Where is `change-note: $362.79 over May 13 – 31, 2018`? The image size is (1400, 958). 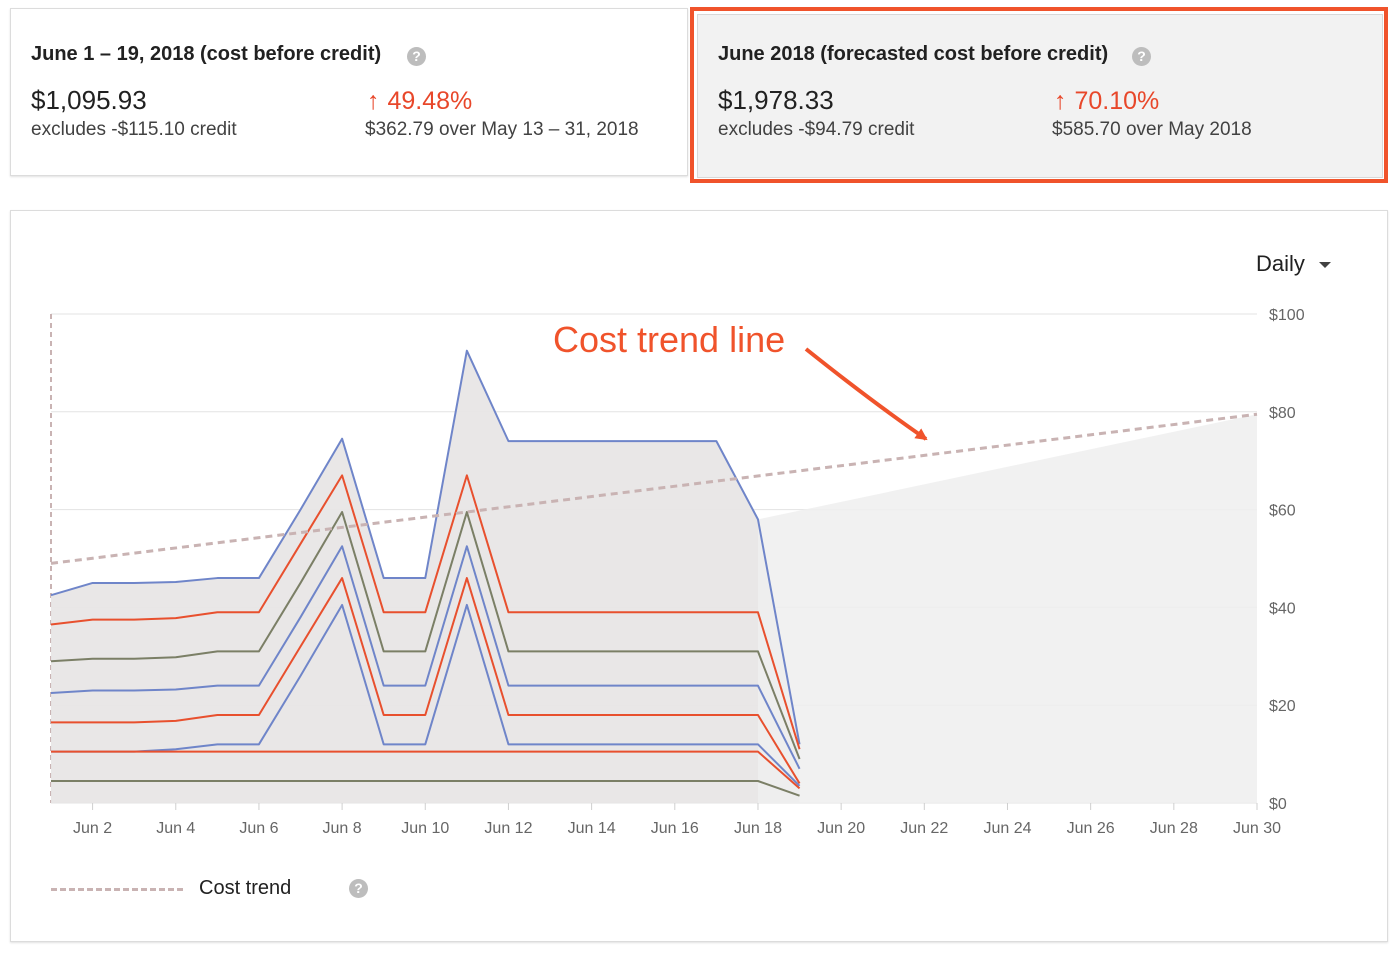
change-note: $362.79 over May 13 – 31, 2018 is located at coordinates (502, 129).